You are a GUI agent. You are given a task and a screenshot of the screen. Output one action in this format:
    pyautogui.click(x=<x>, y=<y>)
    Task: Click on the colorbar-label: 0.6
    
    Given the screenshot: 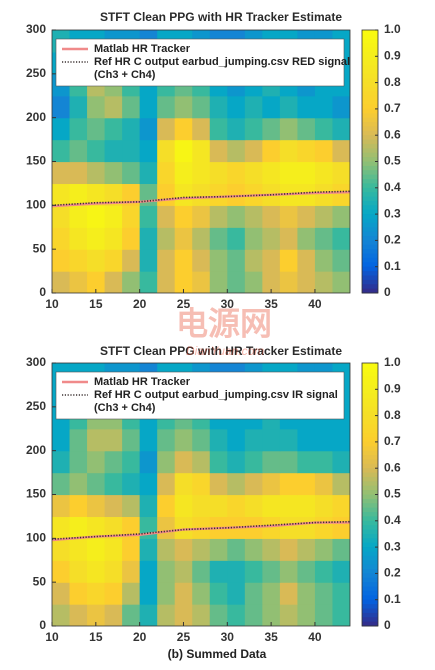 What is the action you would take?
    pyautogui.click(x=392, y=467)
    